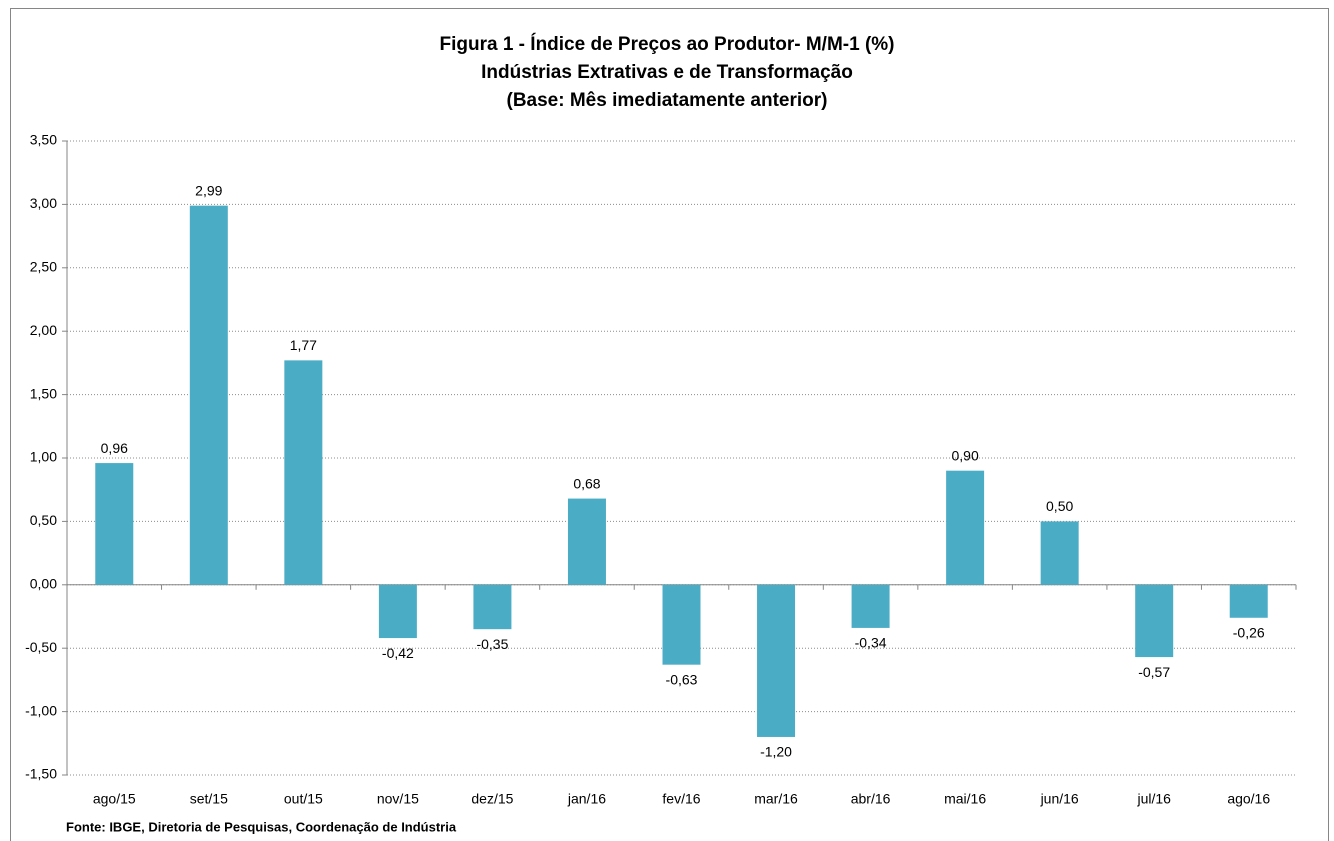 The height and width of the screenshot is (841, 1334). Describe the element at coordinates (209, 799) in the screenshot. I see `x-tick-label: set/15` at that location.